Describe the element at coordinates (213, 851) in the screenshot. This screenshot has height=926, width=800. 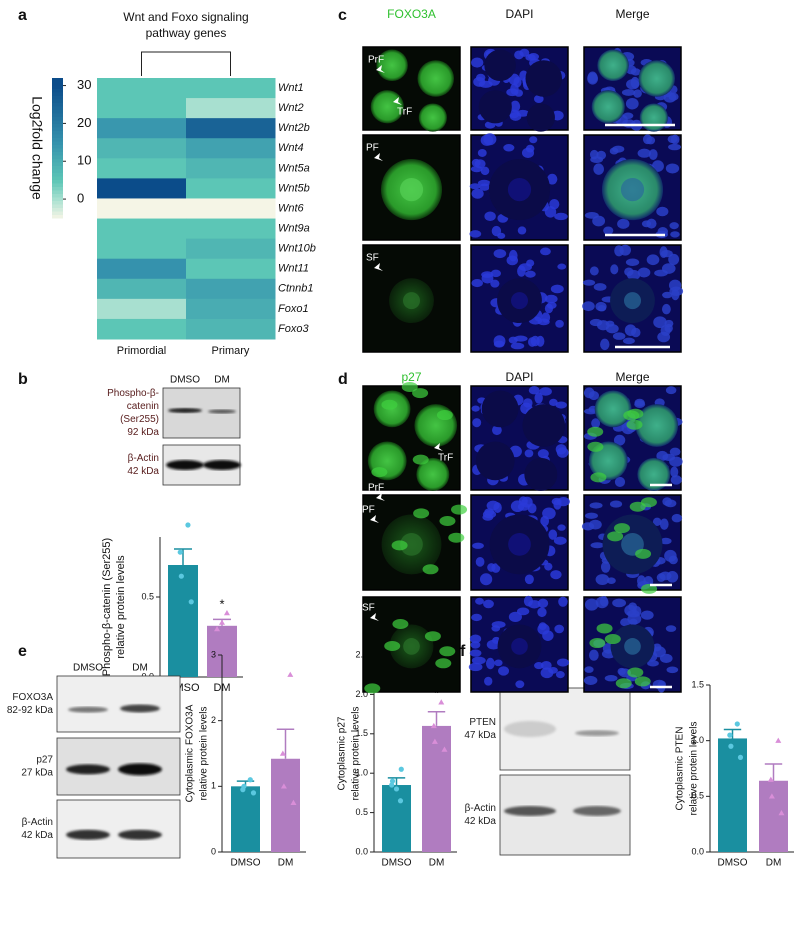
I see `y-tick-label: 0` at that location.